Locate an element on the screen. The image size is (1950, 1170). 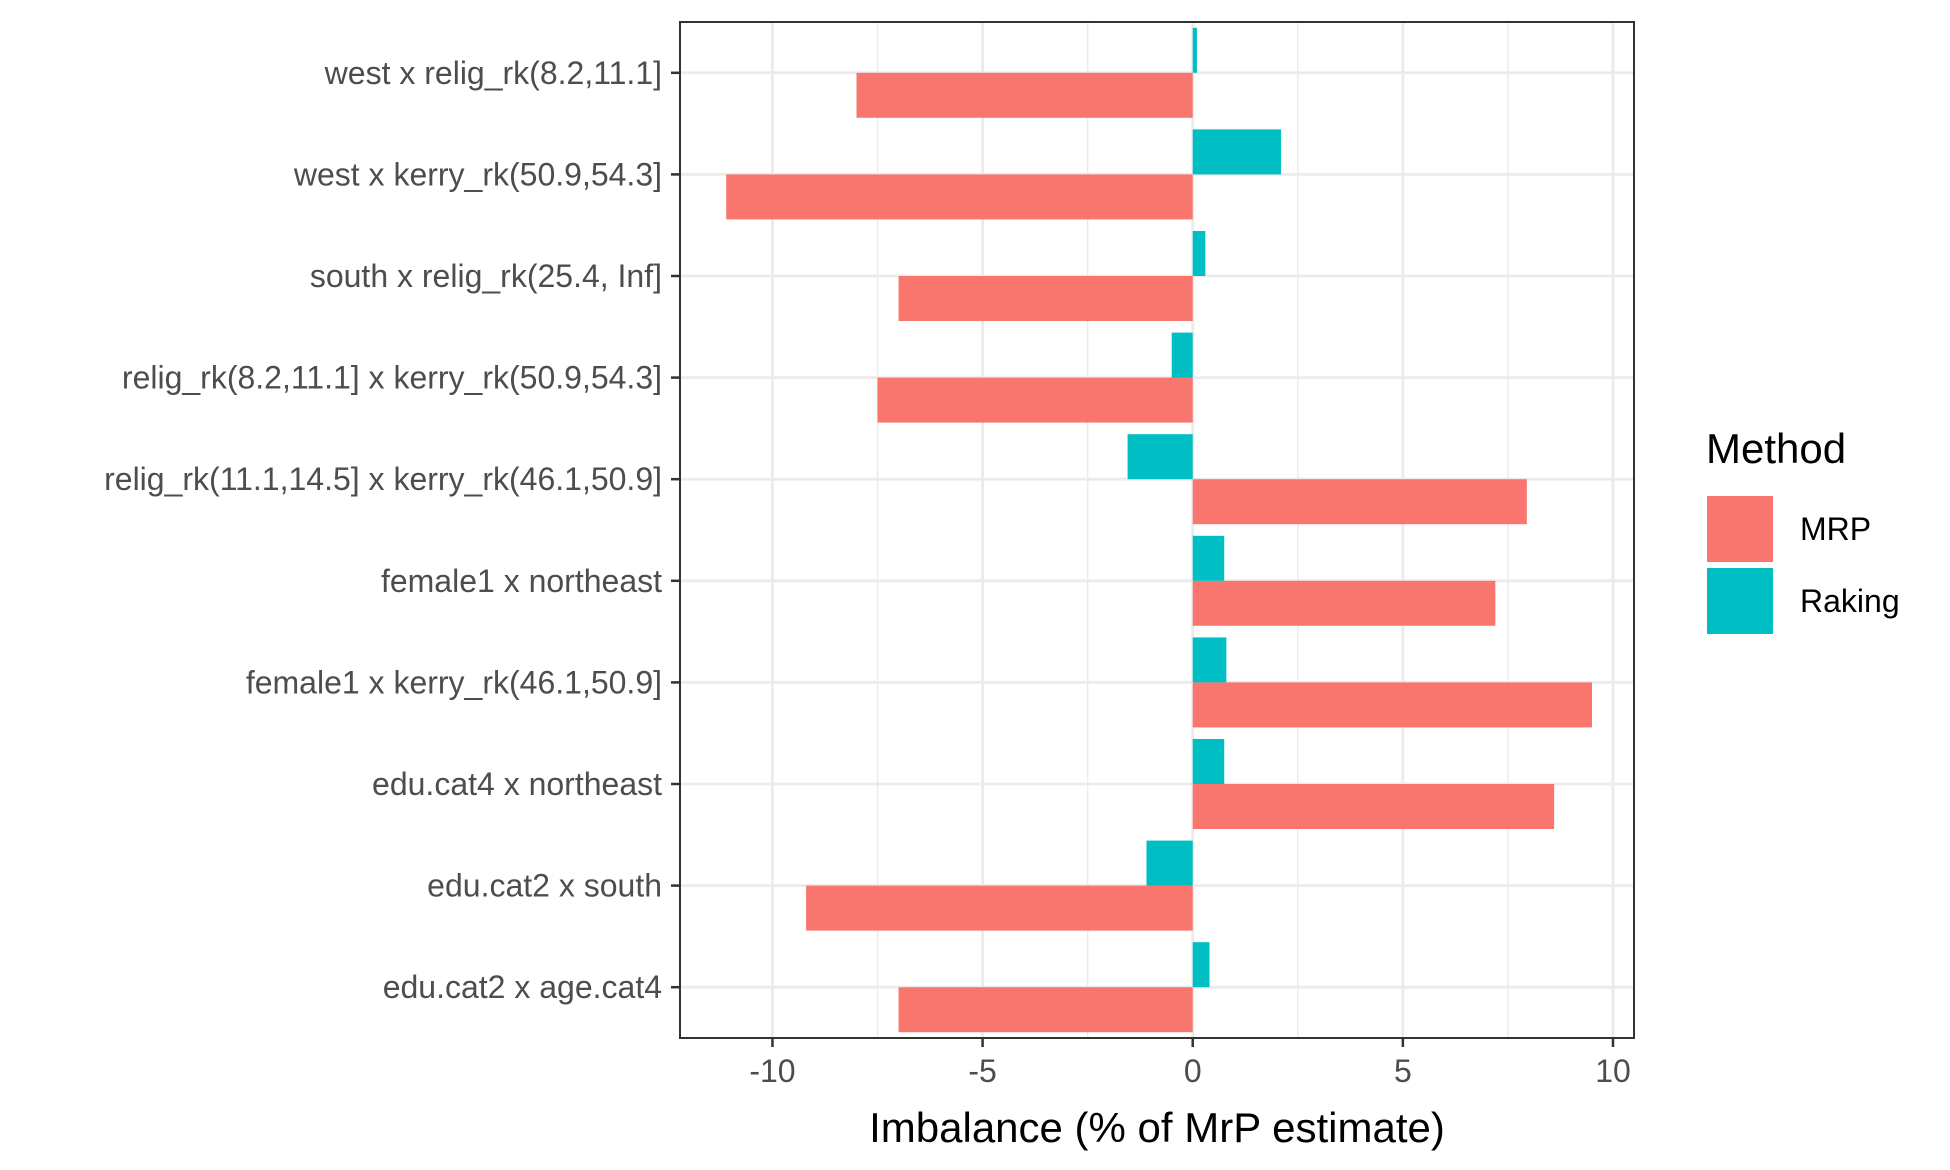
legend: Method MRP Raking is located at coordinates (1803, 529).